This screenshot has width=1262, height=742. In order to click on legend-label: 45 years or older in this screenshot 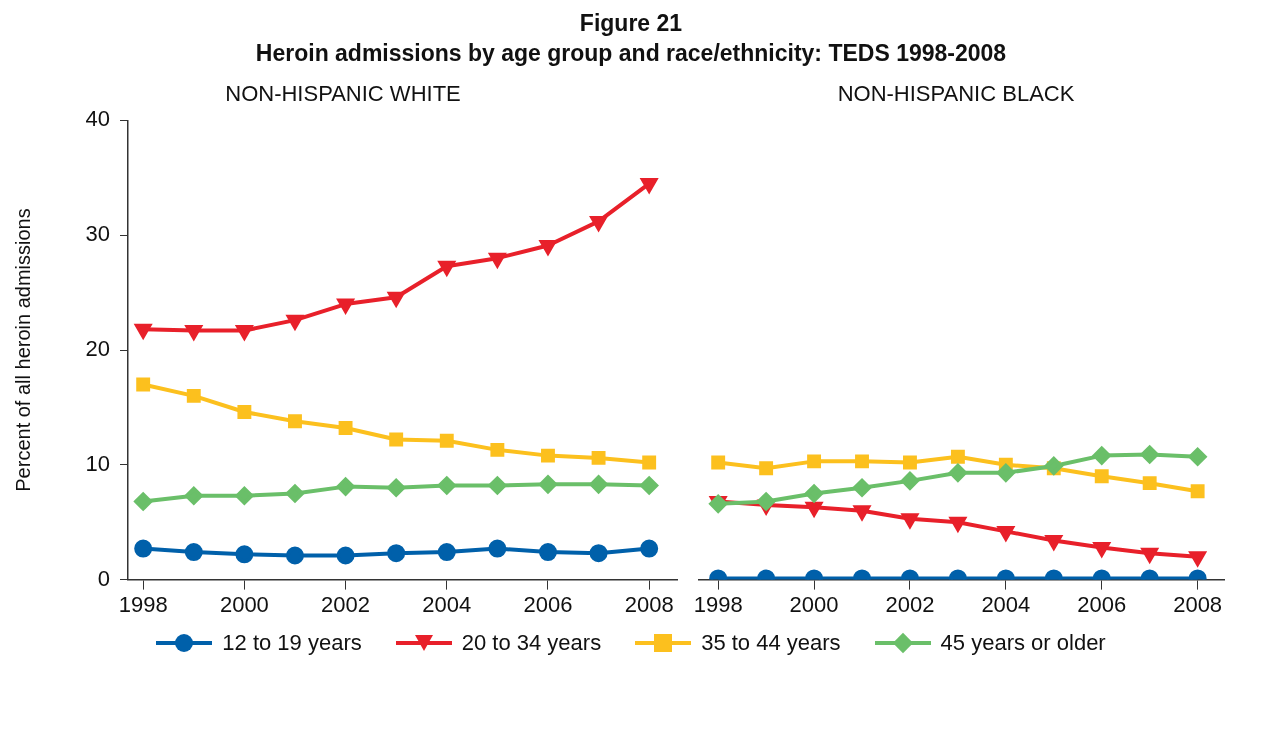, I will do `click(1023, 643)`.